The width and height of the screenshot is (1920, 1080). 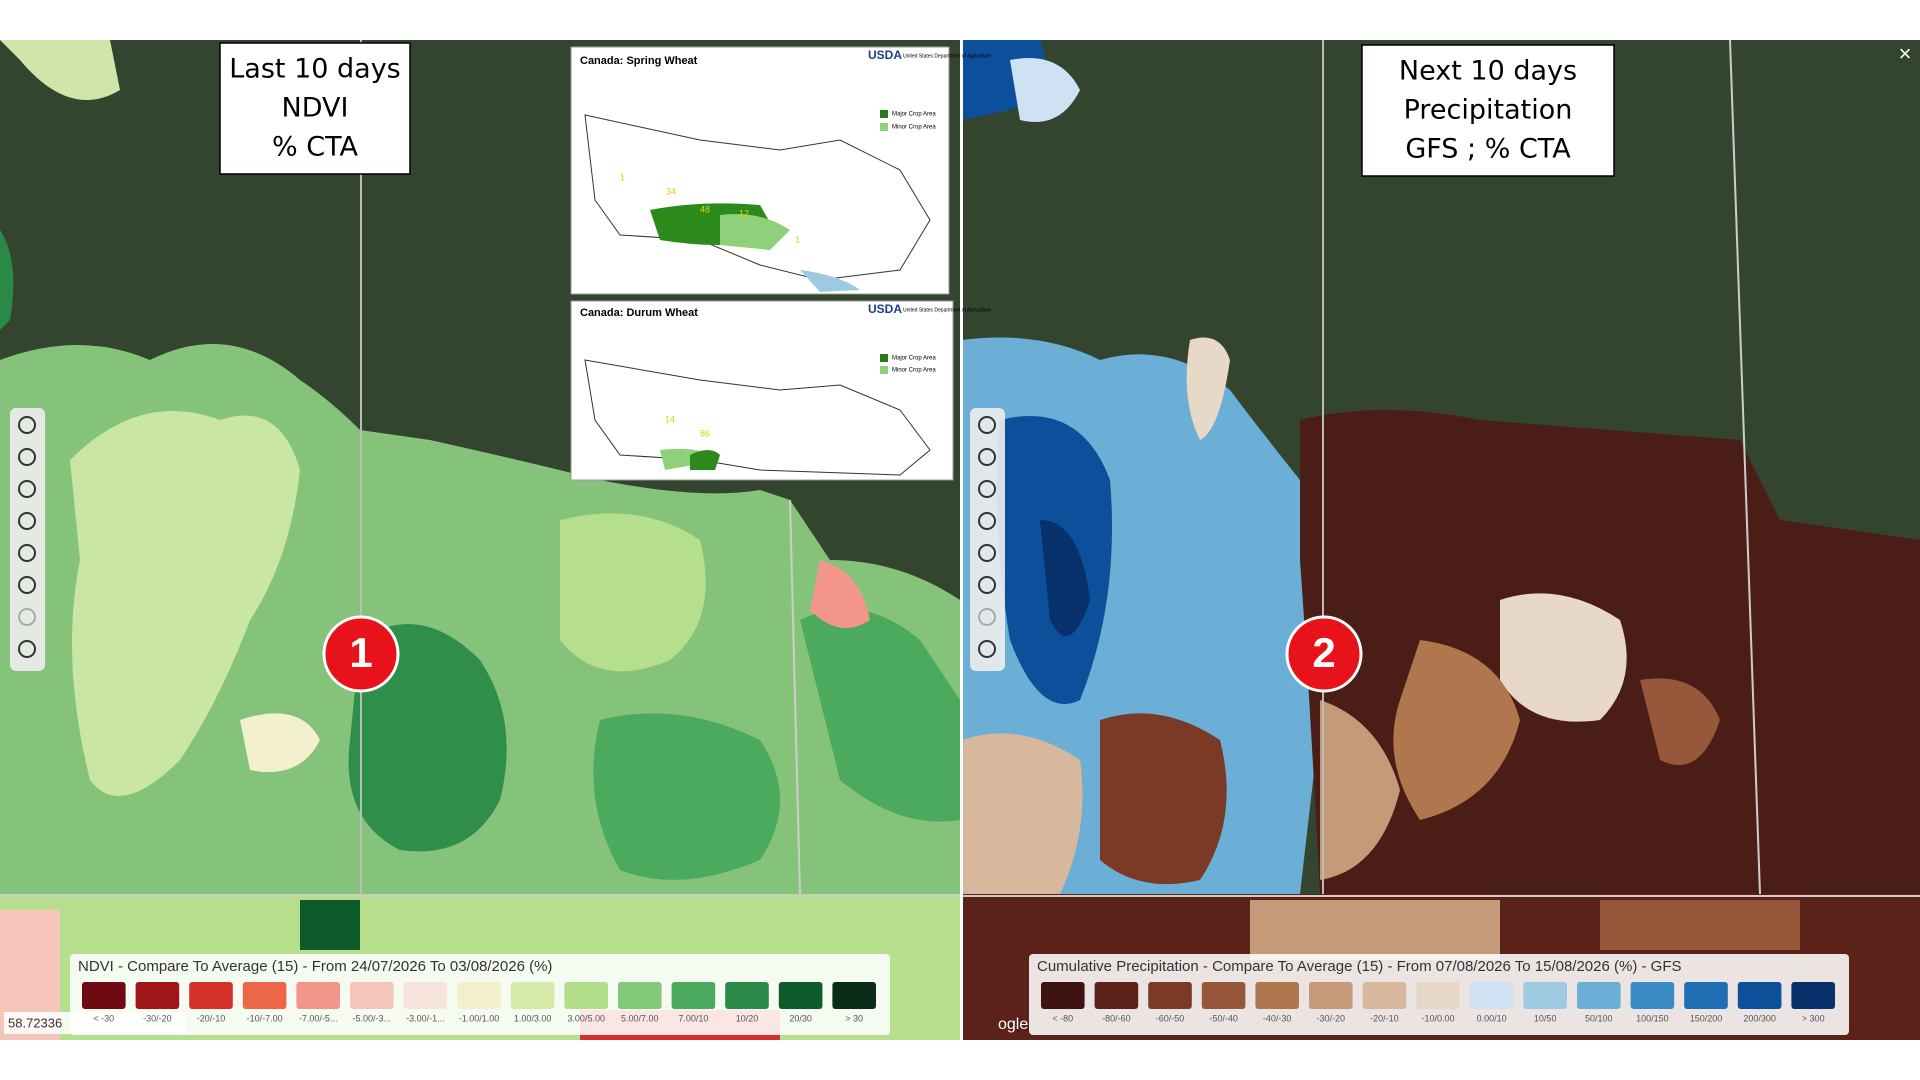 I want to click on legend-label: > 30, so click(x=854, y=1018).